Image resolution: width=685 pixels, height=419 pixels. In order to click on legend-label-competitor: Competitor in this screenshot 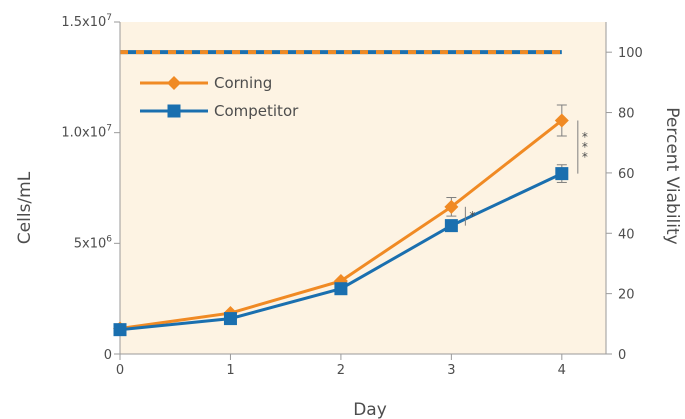, I will do `click(256, 111)`.